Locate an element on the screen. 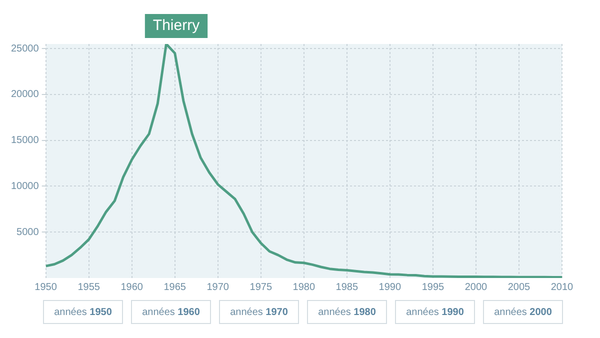 The width and height of the screenshot is (600, 338). y-tick-label: 5000 is located at coordinates (28, 232).